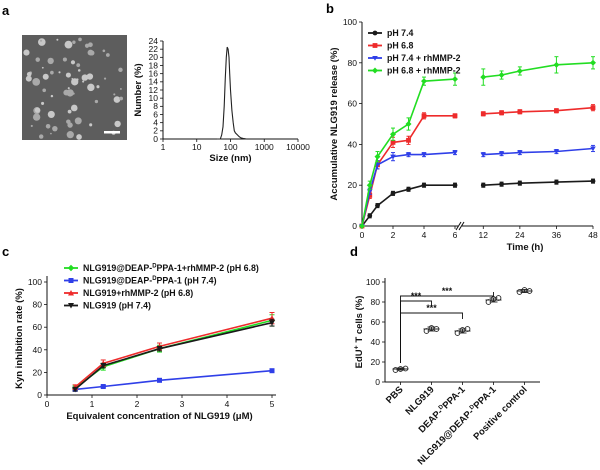 The image size is (600, 470). I want to click on panel-d-label: d, so click(354, 251).